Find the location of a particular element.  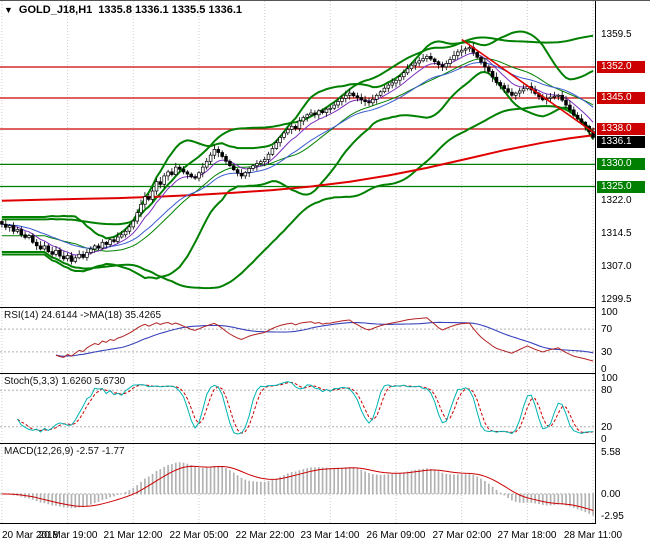

support-price-badge: 1330.0 is located at coordinates (621, 164).